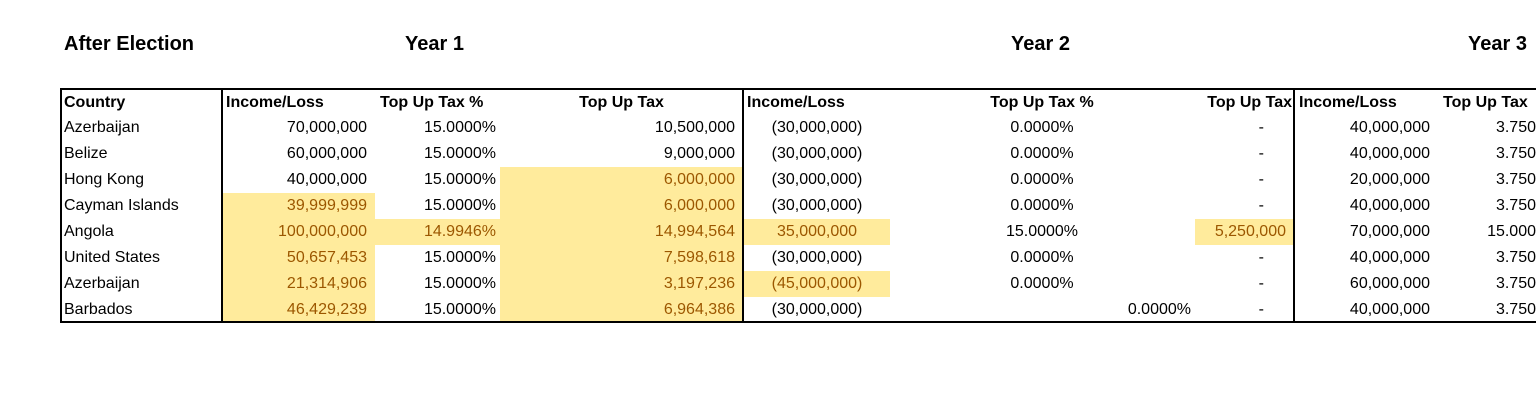 This screenshot has width=1536, height=410. Describe the element at coordinates (299, 232) in the screenshot. I see `cell: 100,000,000` at that location.